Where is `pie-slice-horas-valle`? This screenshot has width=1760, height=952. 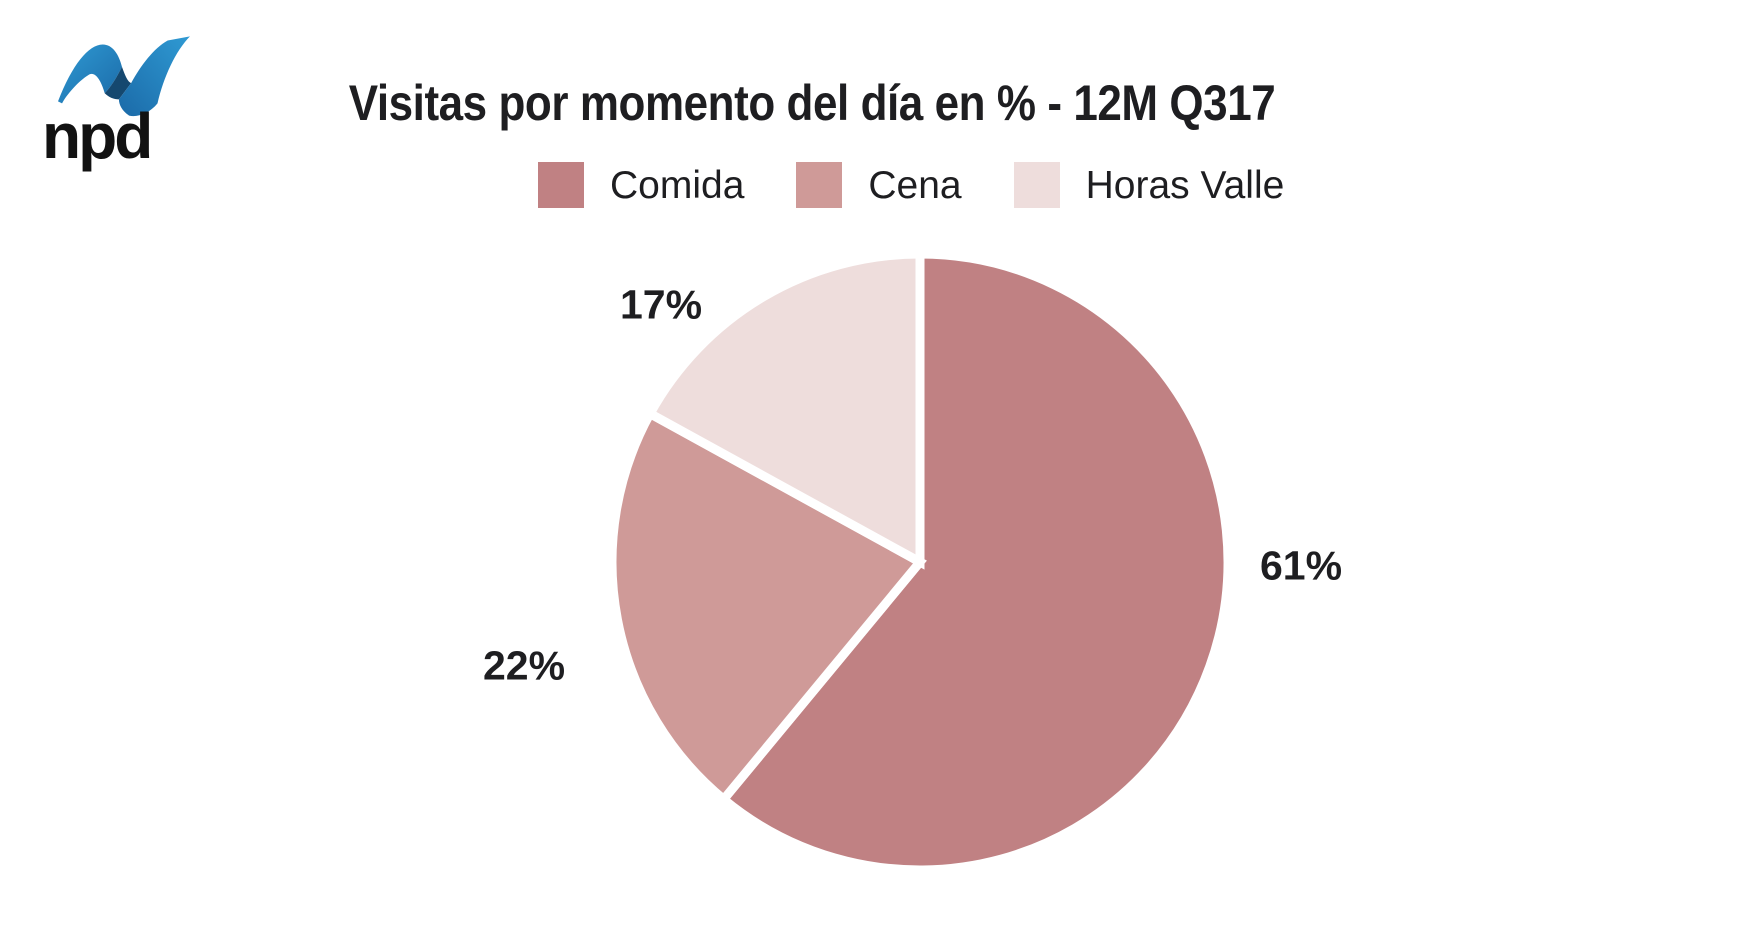
pie-slice-horas-valle is located at coordinates (784, 409).